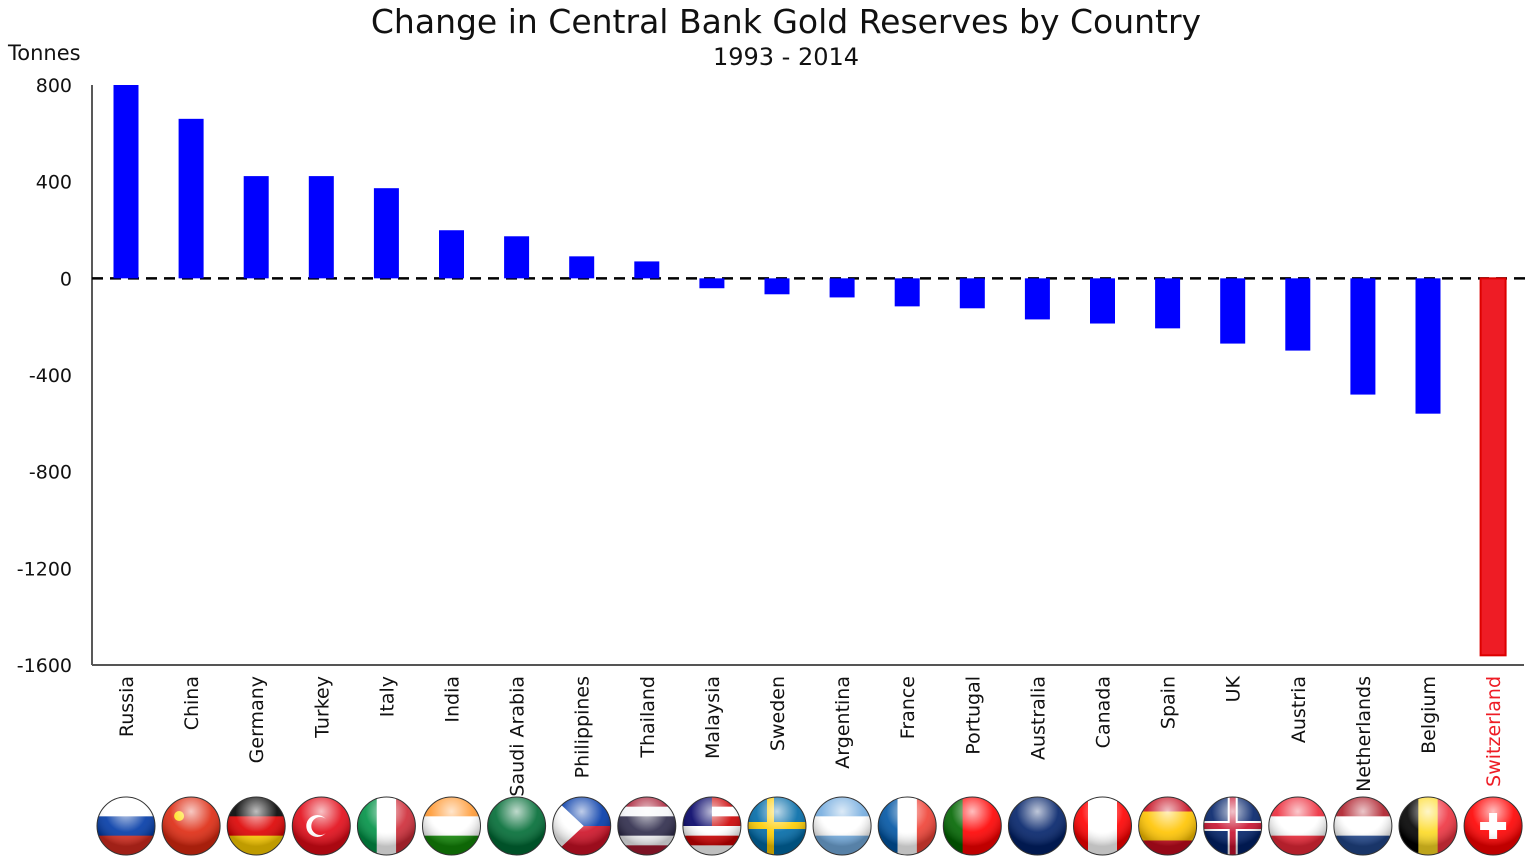 This screenshot has height=868, width=1536. Describe the element at coordinates (1037, 299) in the screenshot. I see `bar-australia` at that location.